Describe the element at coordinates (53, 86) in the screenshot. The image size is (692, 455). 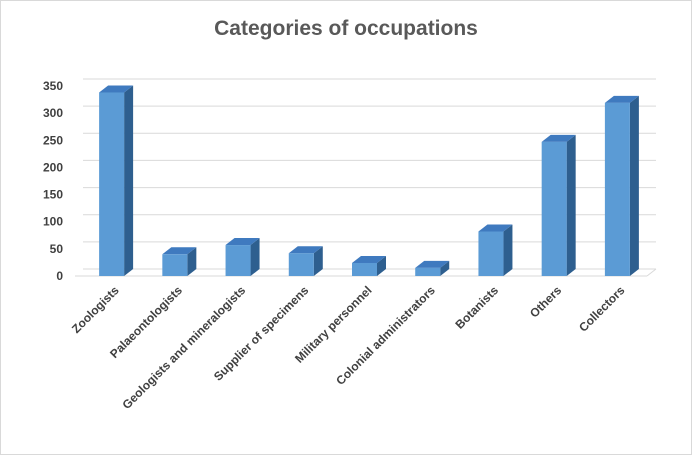
I see `y-tick-label: 350` at that location.